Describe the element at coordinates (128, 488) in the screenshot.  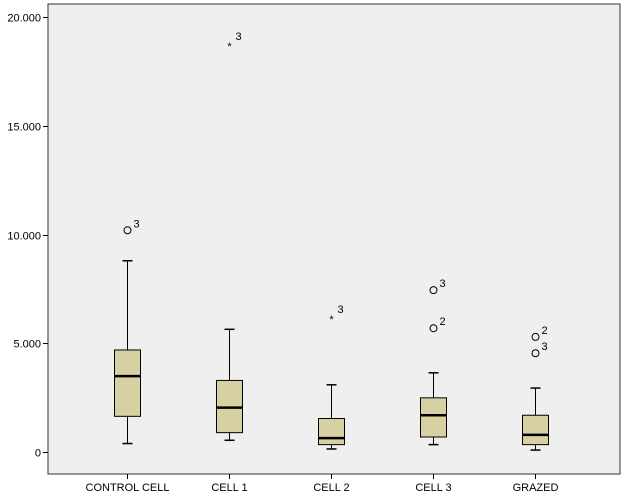
I see `x-tick-label: CONTROL CELL` at that location.